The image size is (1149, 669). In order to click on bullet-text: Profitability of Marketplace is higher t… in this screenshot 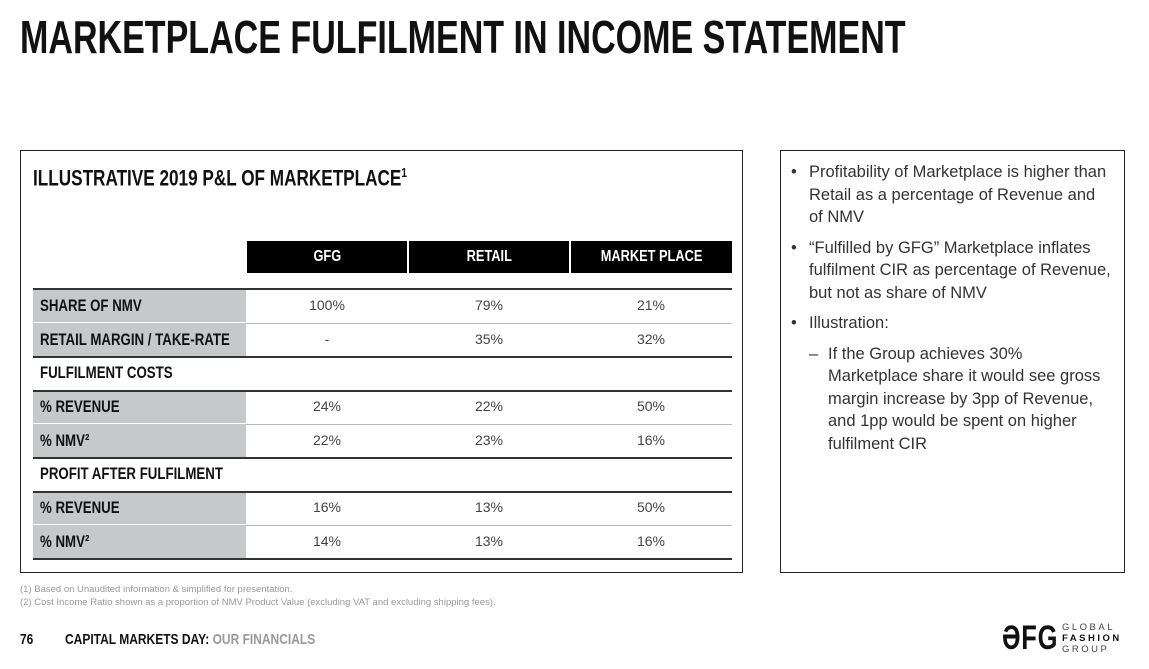, I will do `click(958, 194)`.